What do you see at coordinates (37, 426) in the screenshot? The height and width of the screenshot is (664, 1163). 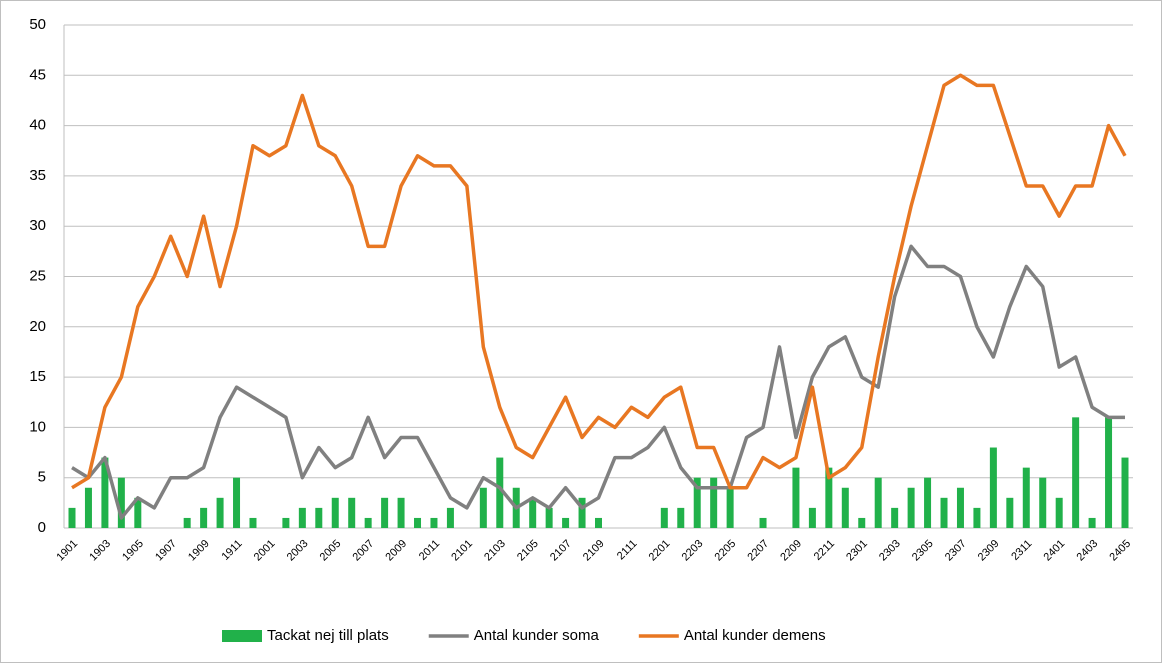 I see `y-tick-label: 10` at bounding box center [37, 426].